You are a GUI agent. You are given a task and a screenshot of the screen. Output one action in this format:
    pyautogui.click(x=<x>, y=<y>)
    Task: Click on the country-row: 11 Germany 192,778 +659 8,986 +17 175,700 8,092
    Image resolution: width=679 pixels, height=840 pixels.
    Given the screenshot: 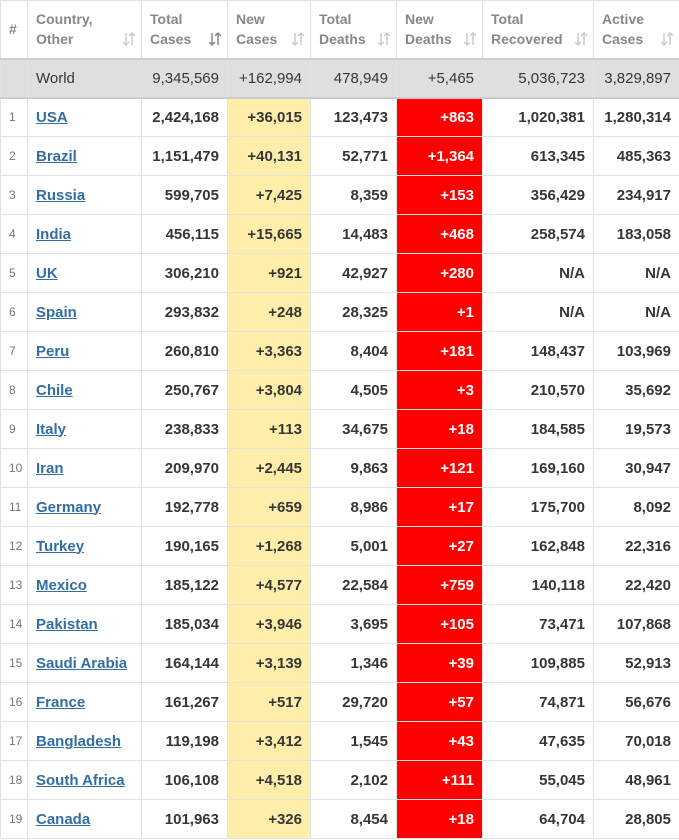 What is the action you would take?
    pyautogui.click(x=339, y=507)
    